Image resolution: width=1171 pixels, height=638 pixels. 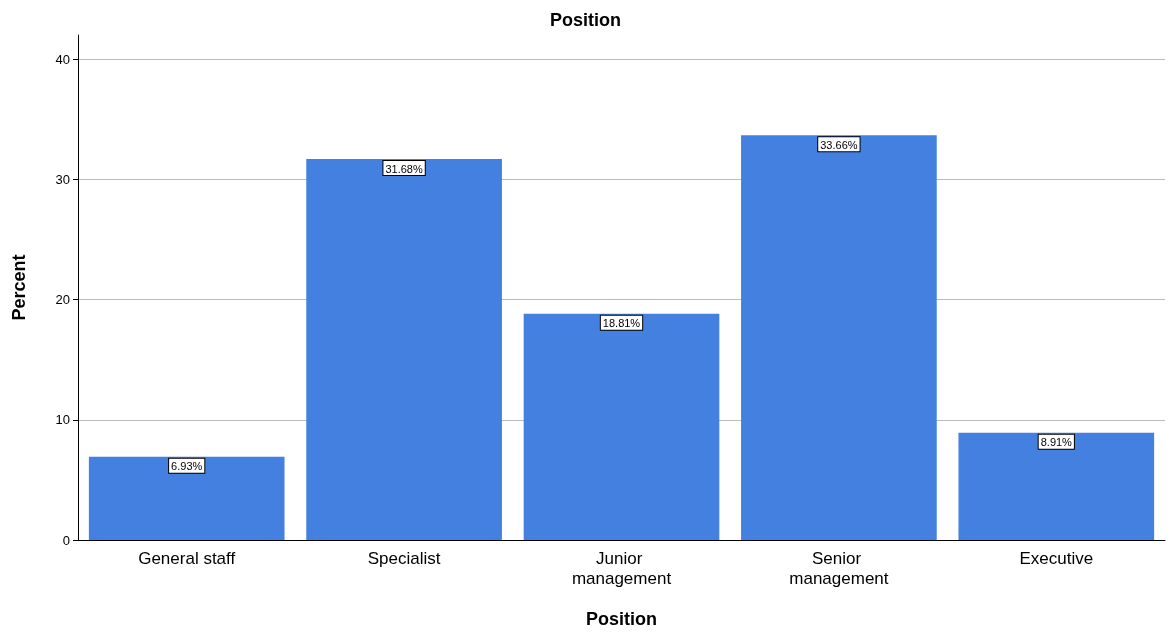 I want to click on y-tick-label: 10, so click(x=62, y=420).